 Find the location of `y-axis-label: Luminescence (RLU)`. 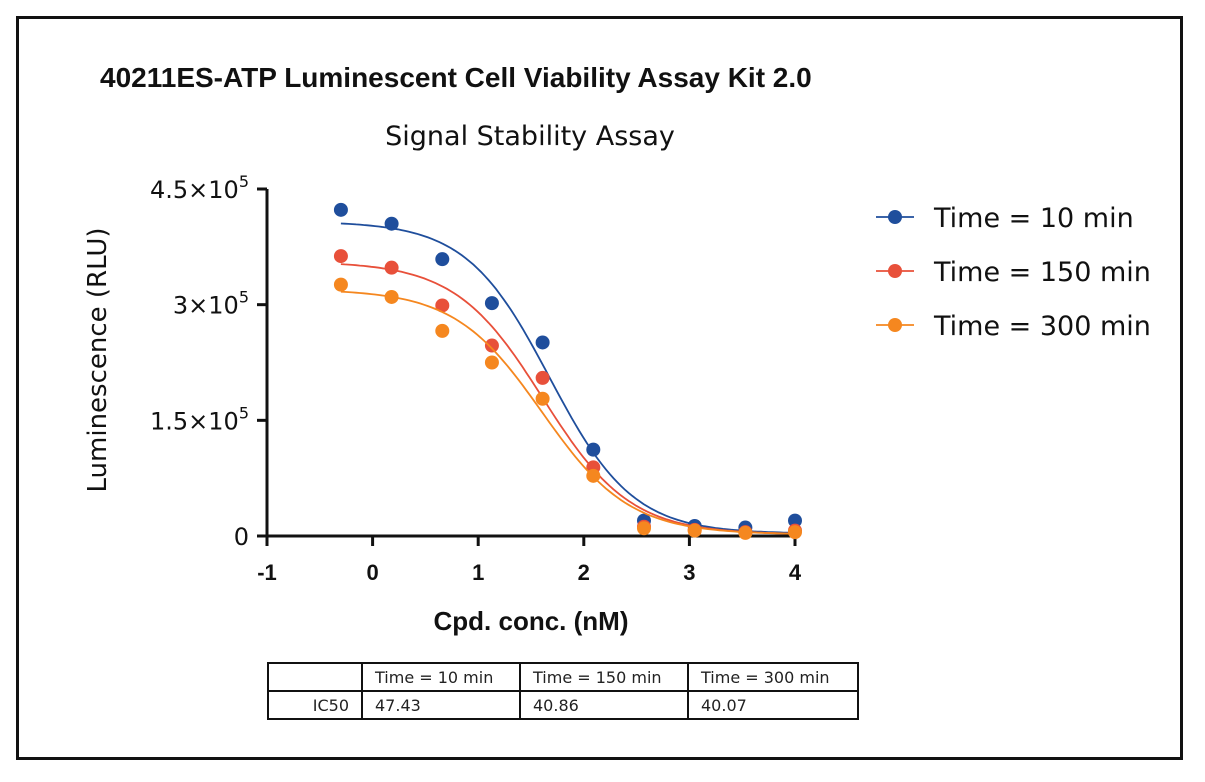

y-axis-label: Luminescence (RLU) is located at coordinates (98, 360).